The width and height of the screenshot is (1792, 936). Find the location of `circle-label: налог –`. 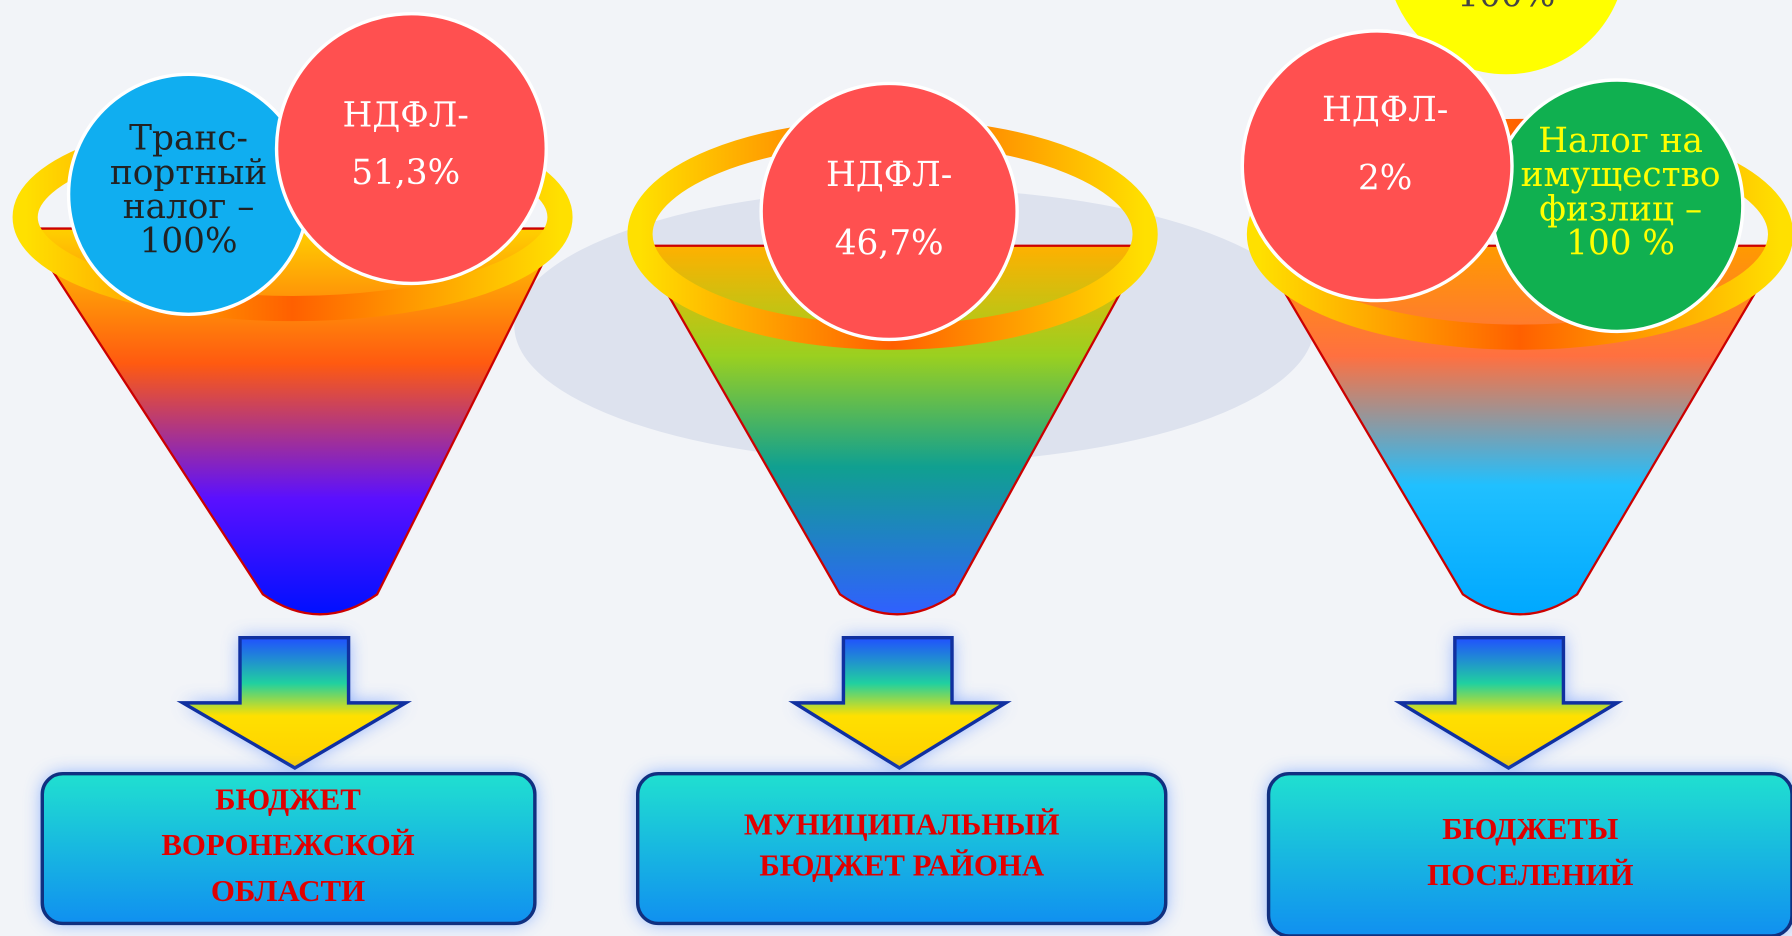

circle-label: налог – is located at coordinates (189, 207).